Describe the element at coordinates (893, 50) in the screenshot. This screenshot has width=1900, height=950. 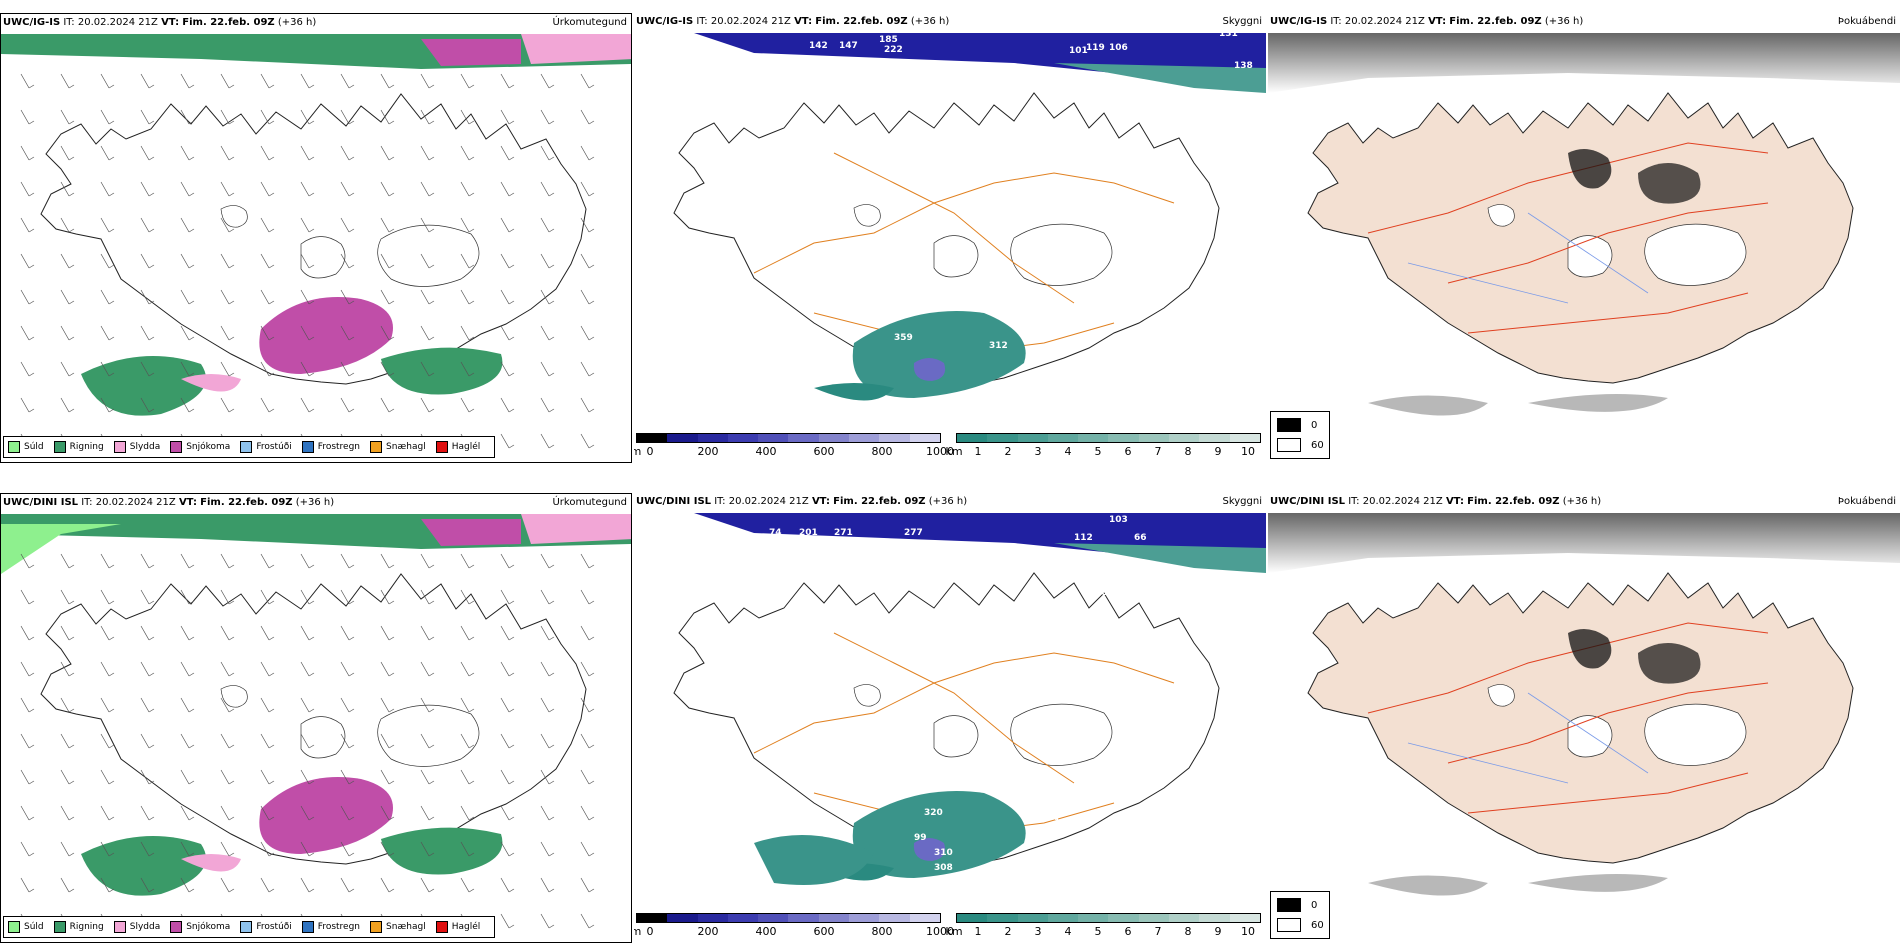
I see `visibility-label: 222` at that location.